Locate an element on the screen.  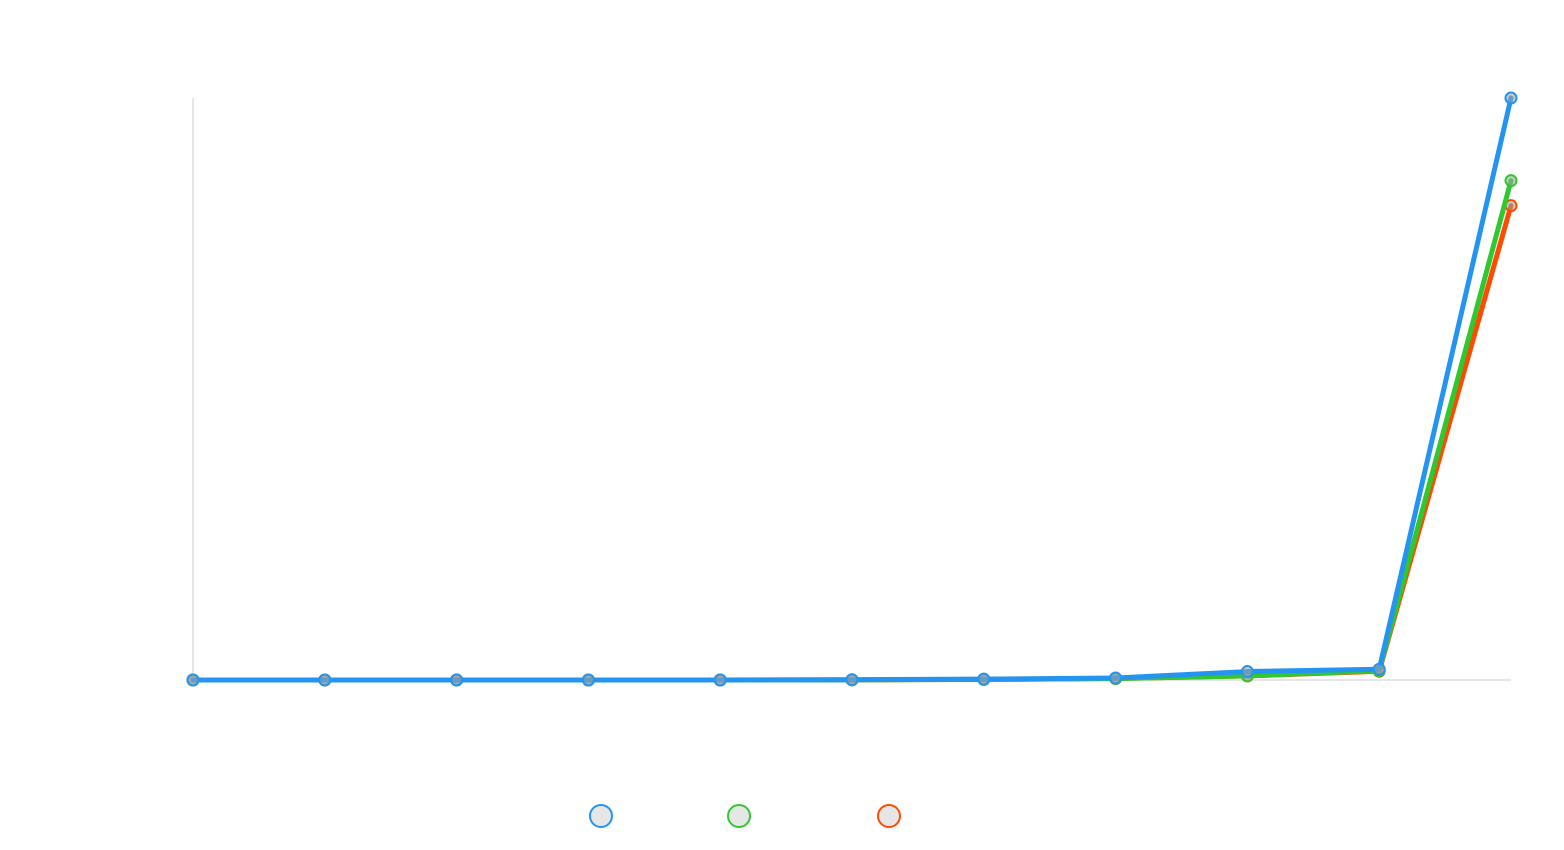
legend is located at coordinates (745, 816).